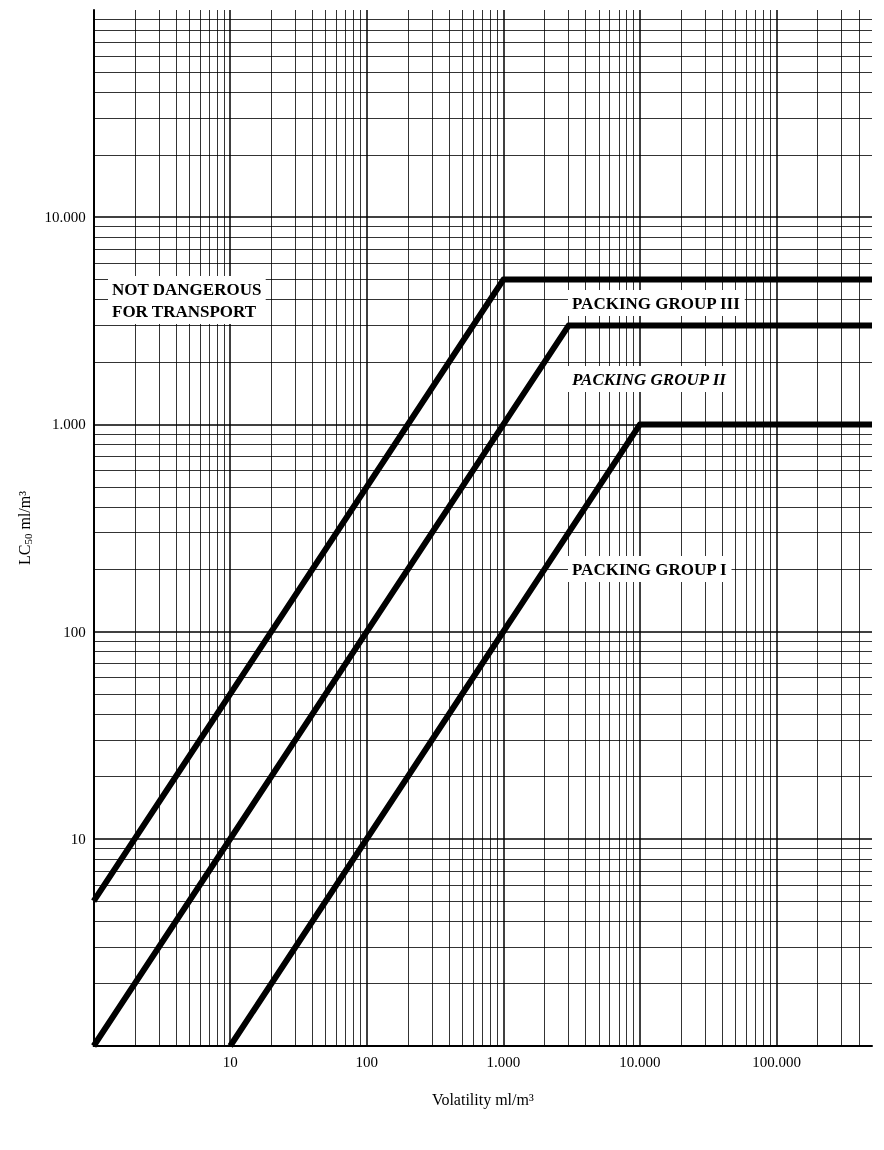 The image size is (884, 1150). What do you see at coordinates (187, 300) in the screenshot?
I see `annotation: NOT DANGEROUS FOR TRANSPORT` at bounding box center [187, 300].